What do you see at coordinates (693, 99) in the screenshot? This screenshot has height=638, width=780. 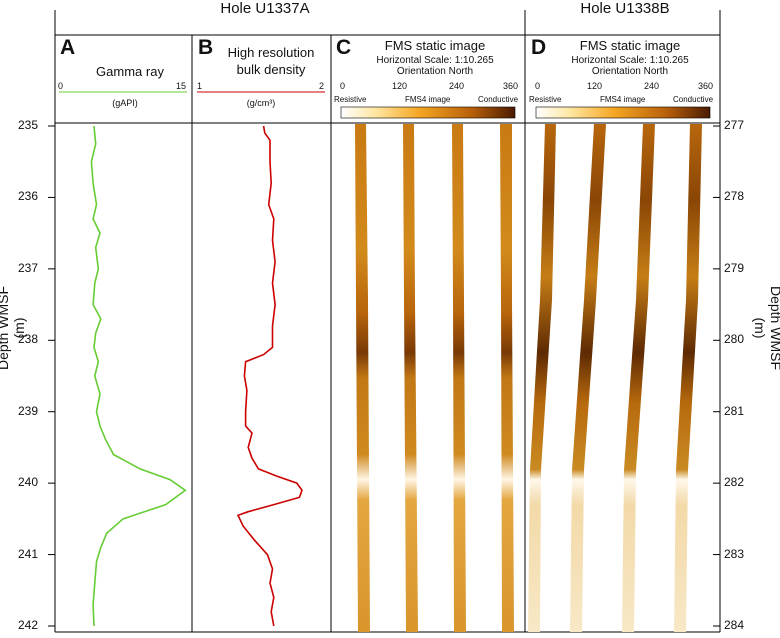 I see `panel-d-conductive: Conductive` at bounding box center [693, 99].